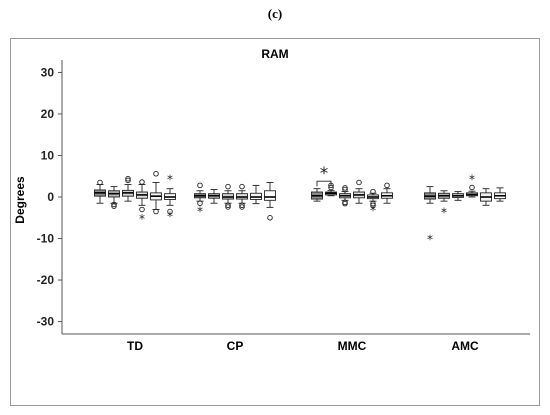  I want to click on box-plot-mmc-5: *, so click(373, 202).